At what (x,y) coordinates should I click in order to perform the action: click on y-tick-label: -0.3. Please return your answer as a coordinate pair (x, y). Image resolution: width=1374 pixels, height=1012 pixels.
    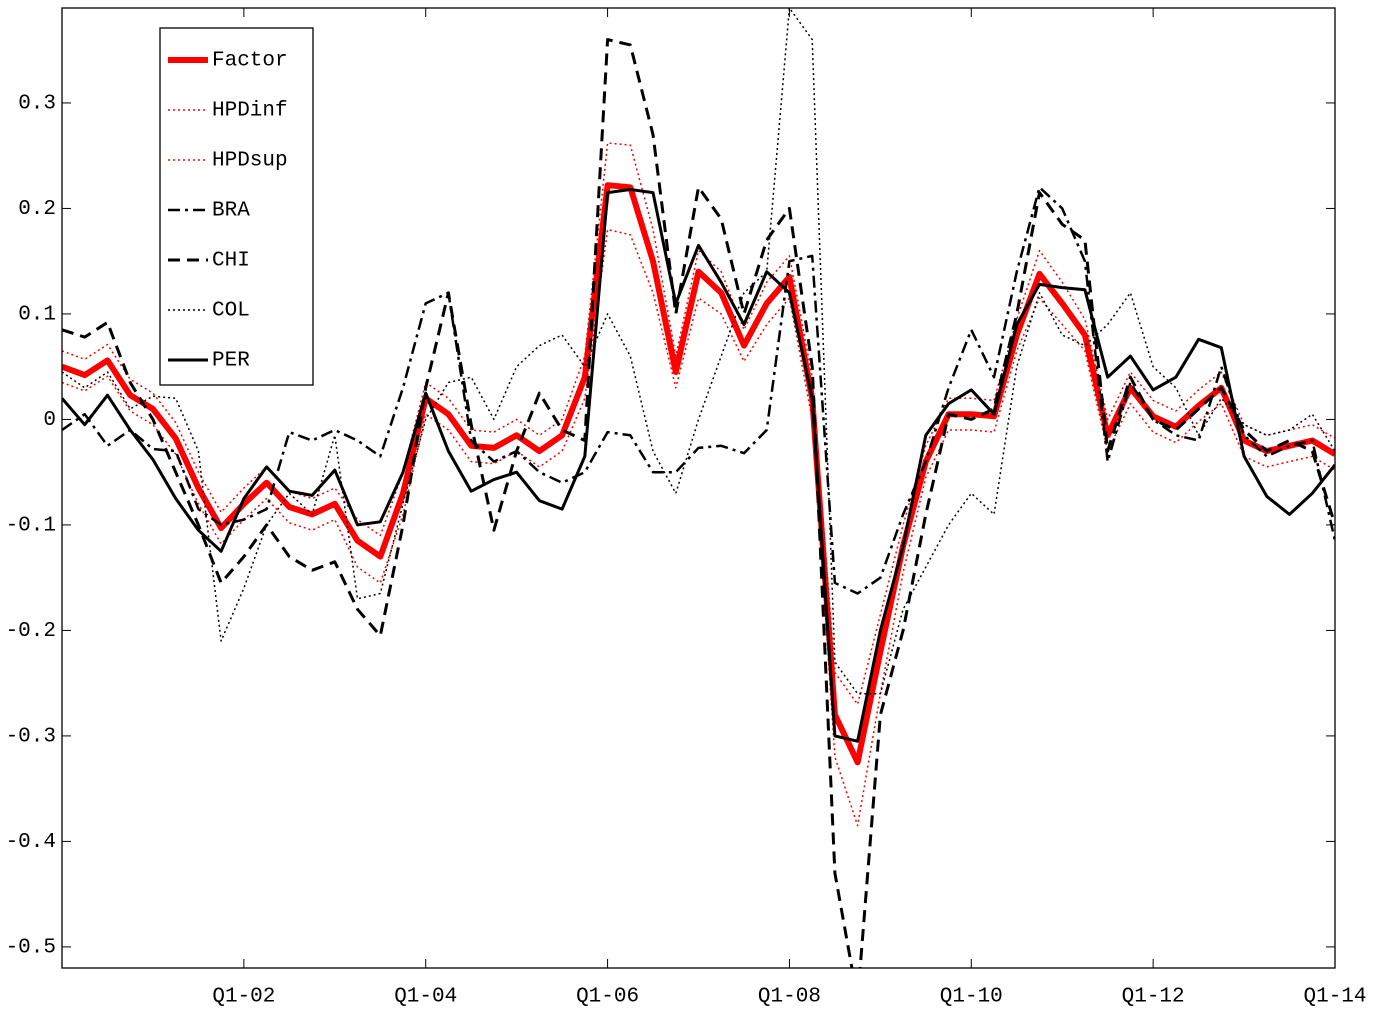
    Looking at the image, I should click on (31, 736).